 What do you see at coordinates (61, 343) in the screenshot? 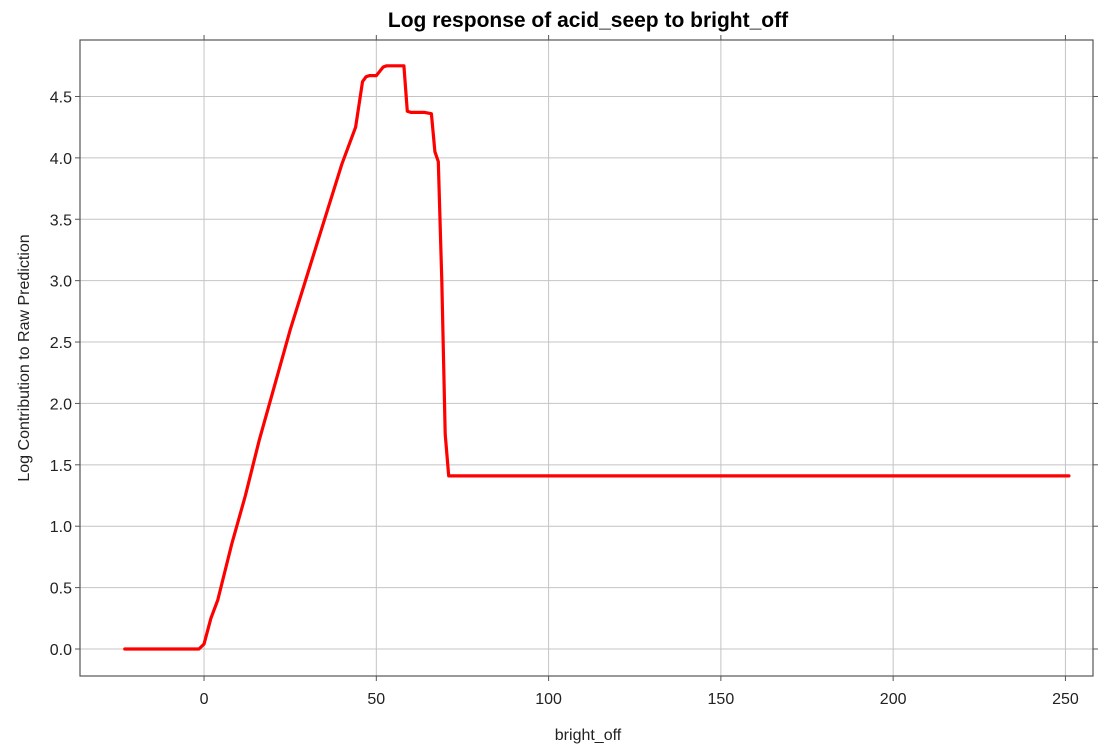
I see `y-tick-label: 2.5` at bounding box center [61, 343].